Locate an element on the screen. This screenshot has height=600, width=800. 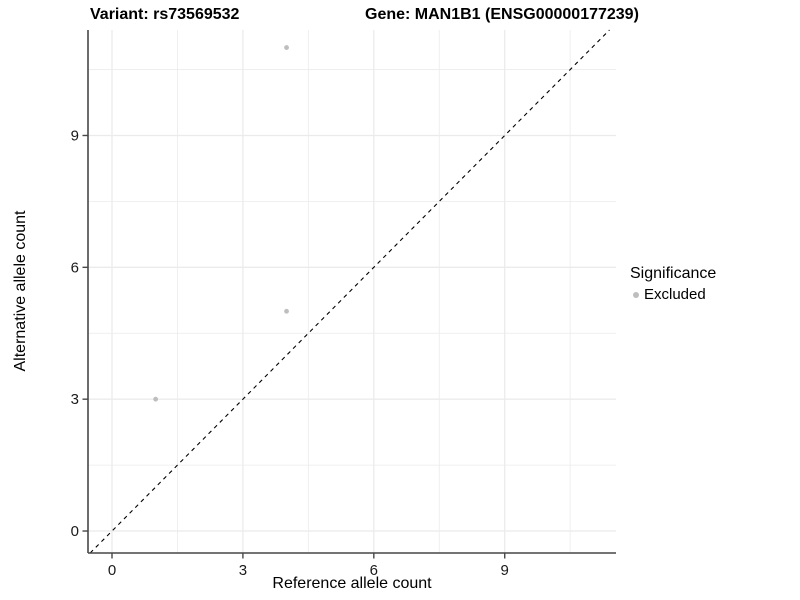
y-tick-label: 6 is located at coordinates (75, 267).